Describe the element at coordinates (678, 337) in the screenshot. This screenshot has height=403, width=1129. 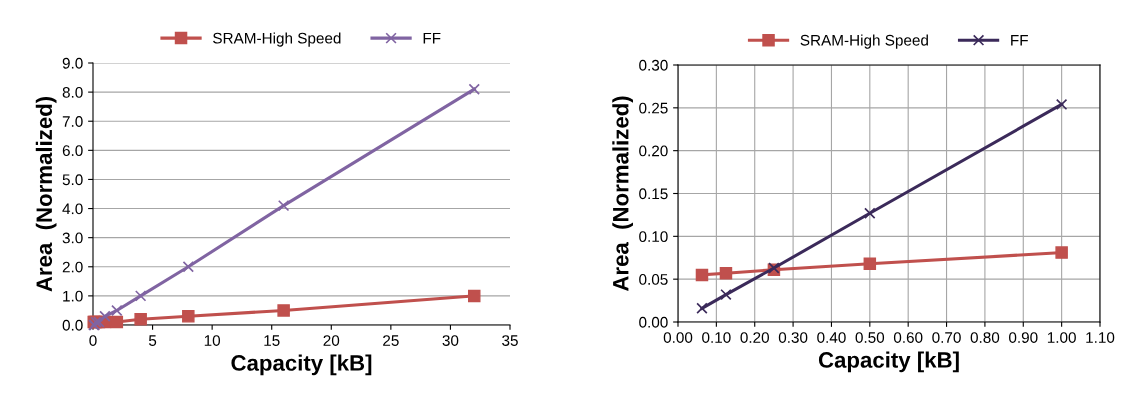
I see `x-tick-label: 0.00` at that location.